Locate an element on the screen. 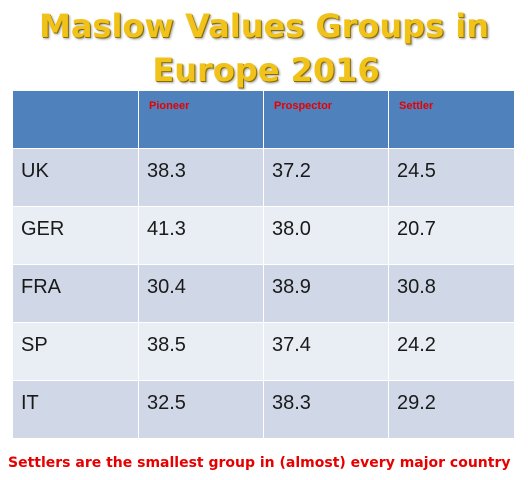 The height and width of the screenshot is (480, 528). cell-ger-prospector: 38.0 is located at coordinates (326, 235).